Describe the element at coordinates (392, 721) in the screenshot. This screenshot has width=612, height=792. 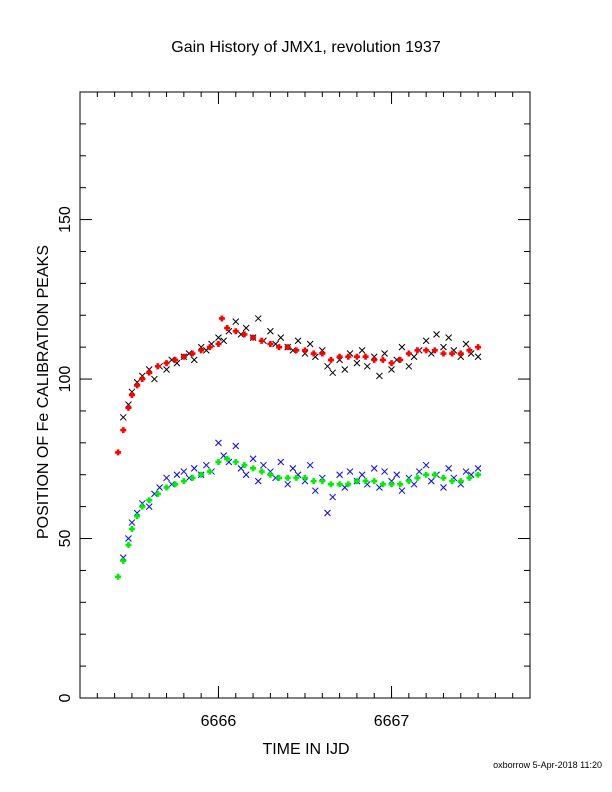
I see `x-tick-label: 6667` at that location.